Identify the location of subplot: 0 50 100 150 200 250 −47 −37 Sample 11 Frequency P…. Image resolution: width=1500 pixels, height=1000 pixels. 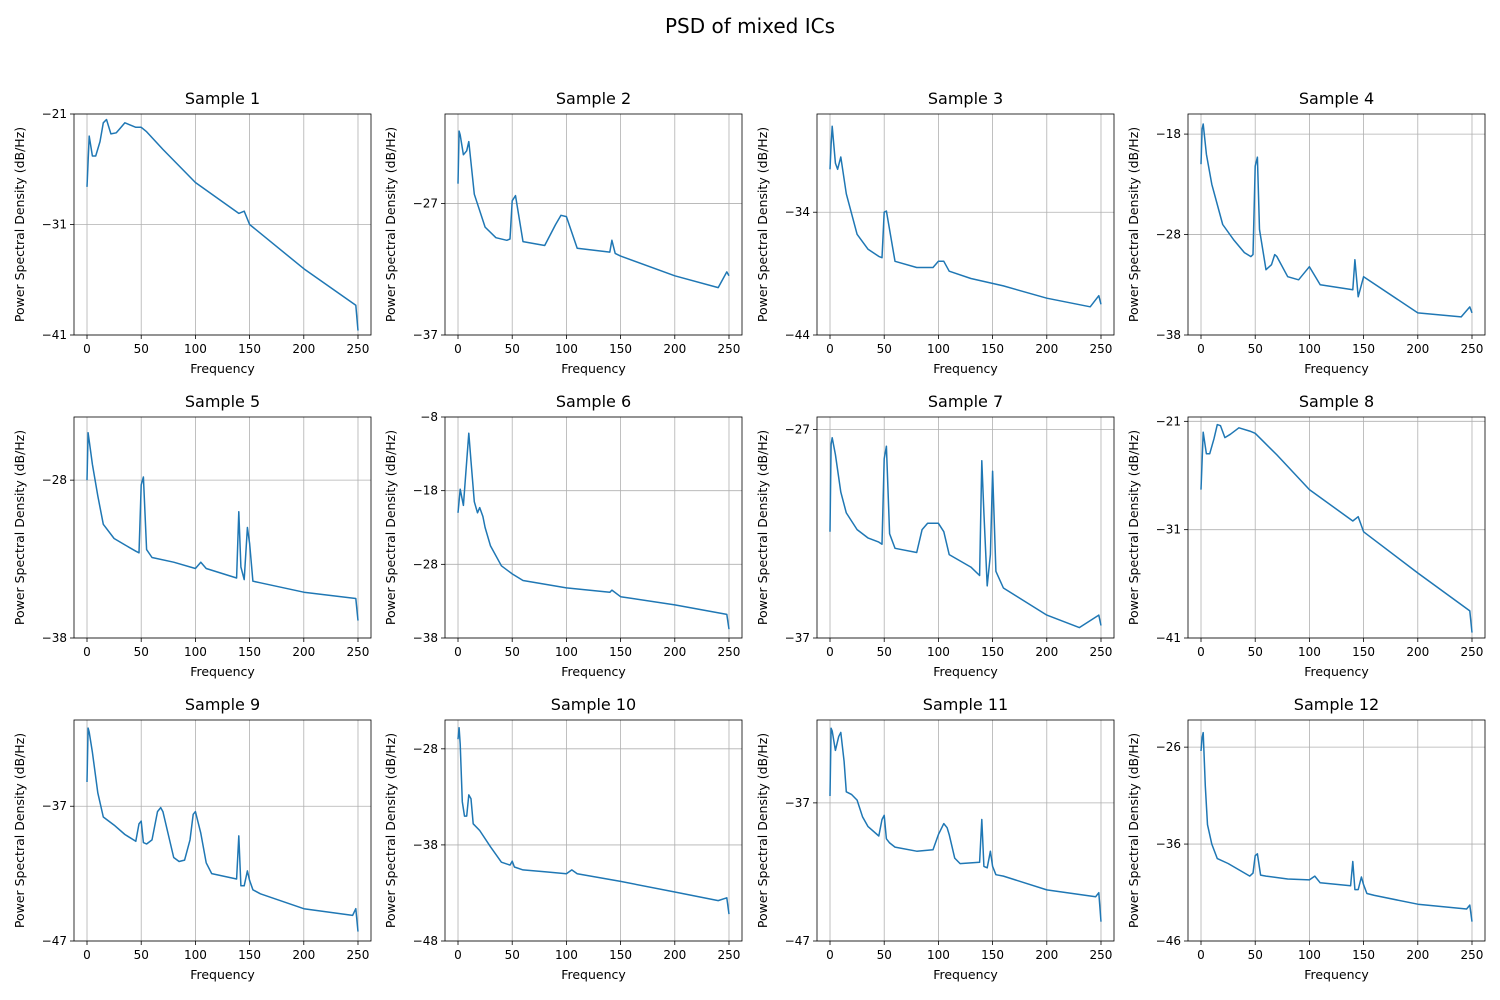
(935, 838).